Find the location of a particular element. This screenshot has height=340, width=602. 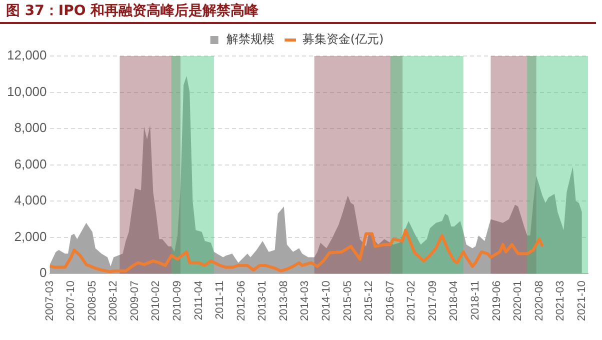

x-tick-label: 2012-06 is located at coordinates (241, 301).